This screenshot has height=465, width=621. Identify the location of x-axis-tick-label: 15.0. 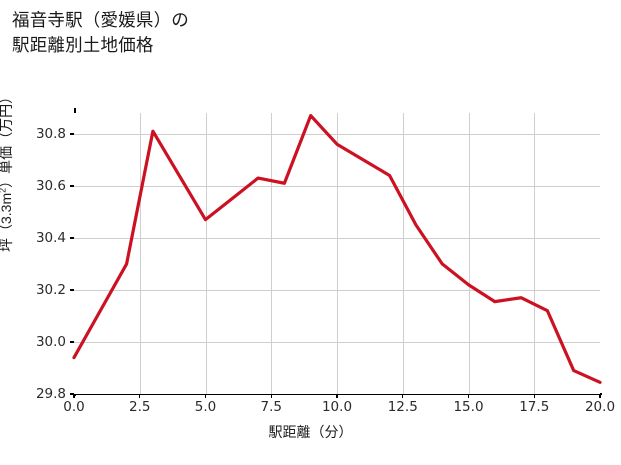
(468, 407).